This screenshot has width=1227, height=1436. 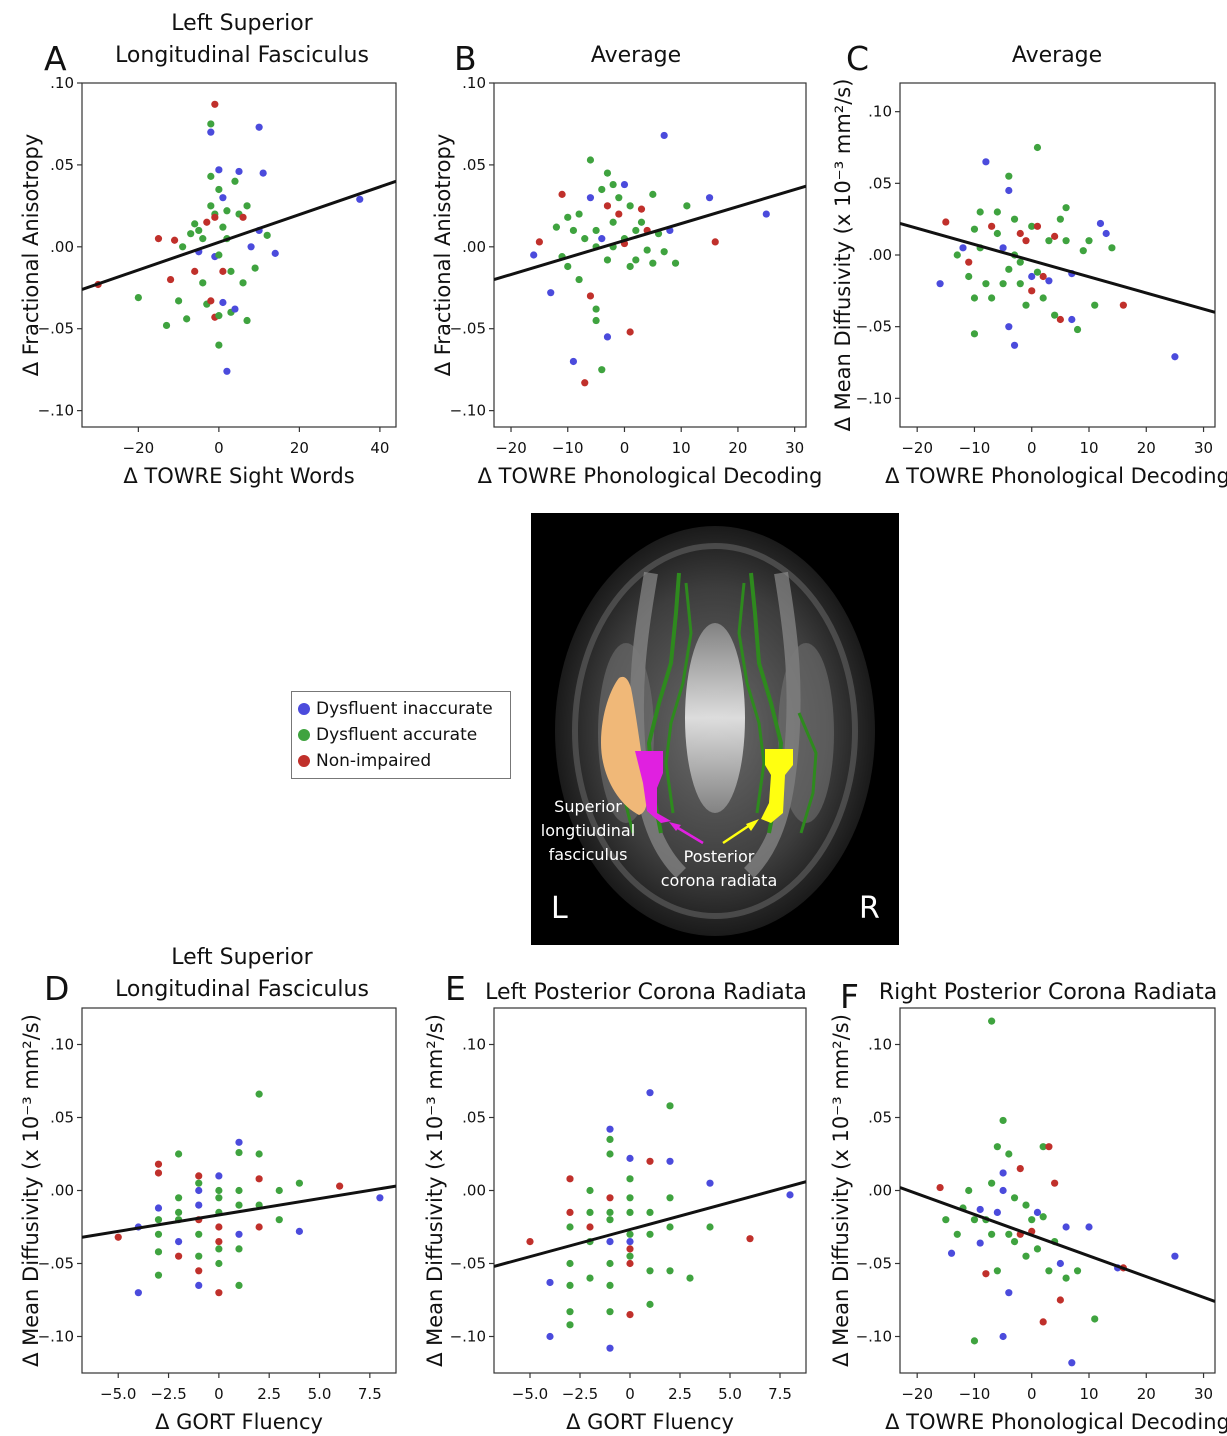 What do you see at coordinates (239, 1422) in the screenshot?
I see `x-axis-label: Δ GORT Fluency` at bounding box center [239, 1422].